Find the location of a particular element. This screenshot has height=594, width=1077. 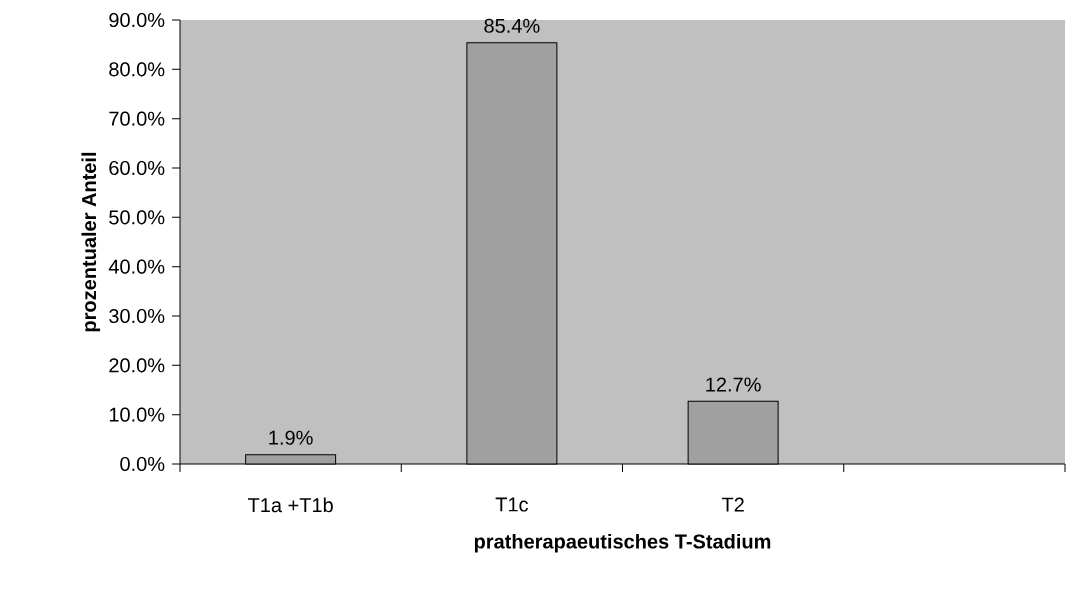

y-tick-label: 80.0% is located at coordinates (137, 69).